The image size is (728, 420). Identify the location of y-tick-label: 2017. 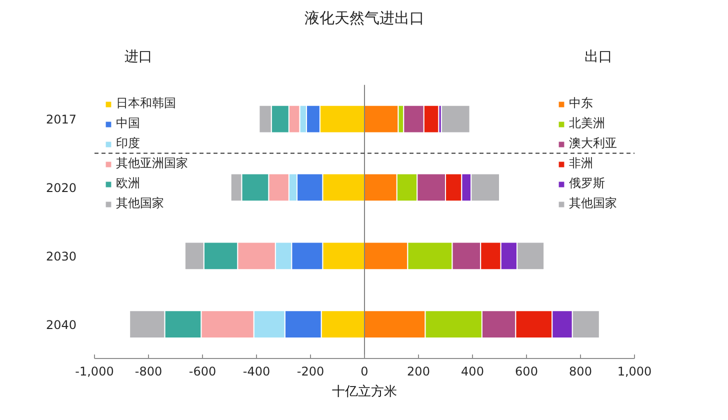
(61, 119).